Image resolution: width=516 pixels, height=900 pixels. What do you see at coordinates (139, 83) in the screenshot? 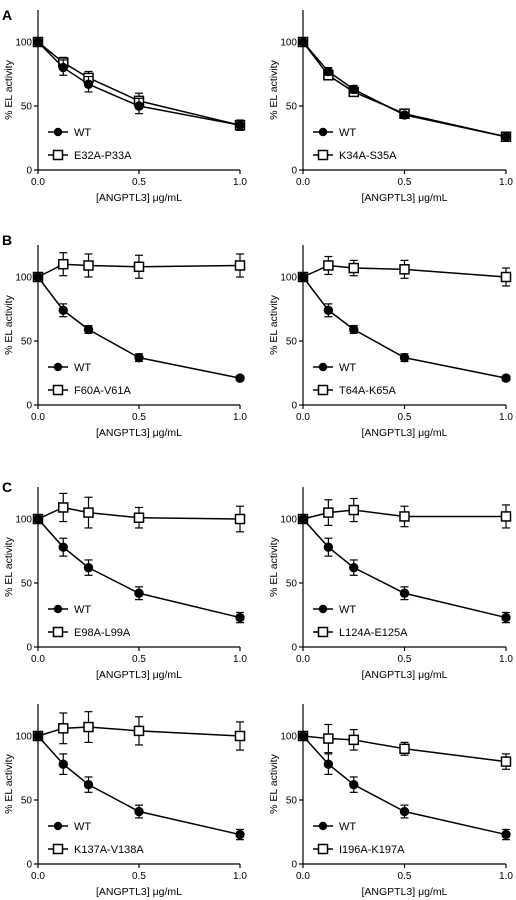
I see `series-e32a-p33a` at bounding box center [139, 83].